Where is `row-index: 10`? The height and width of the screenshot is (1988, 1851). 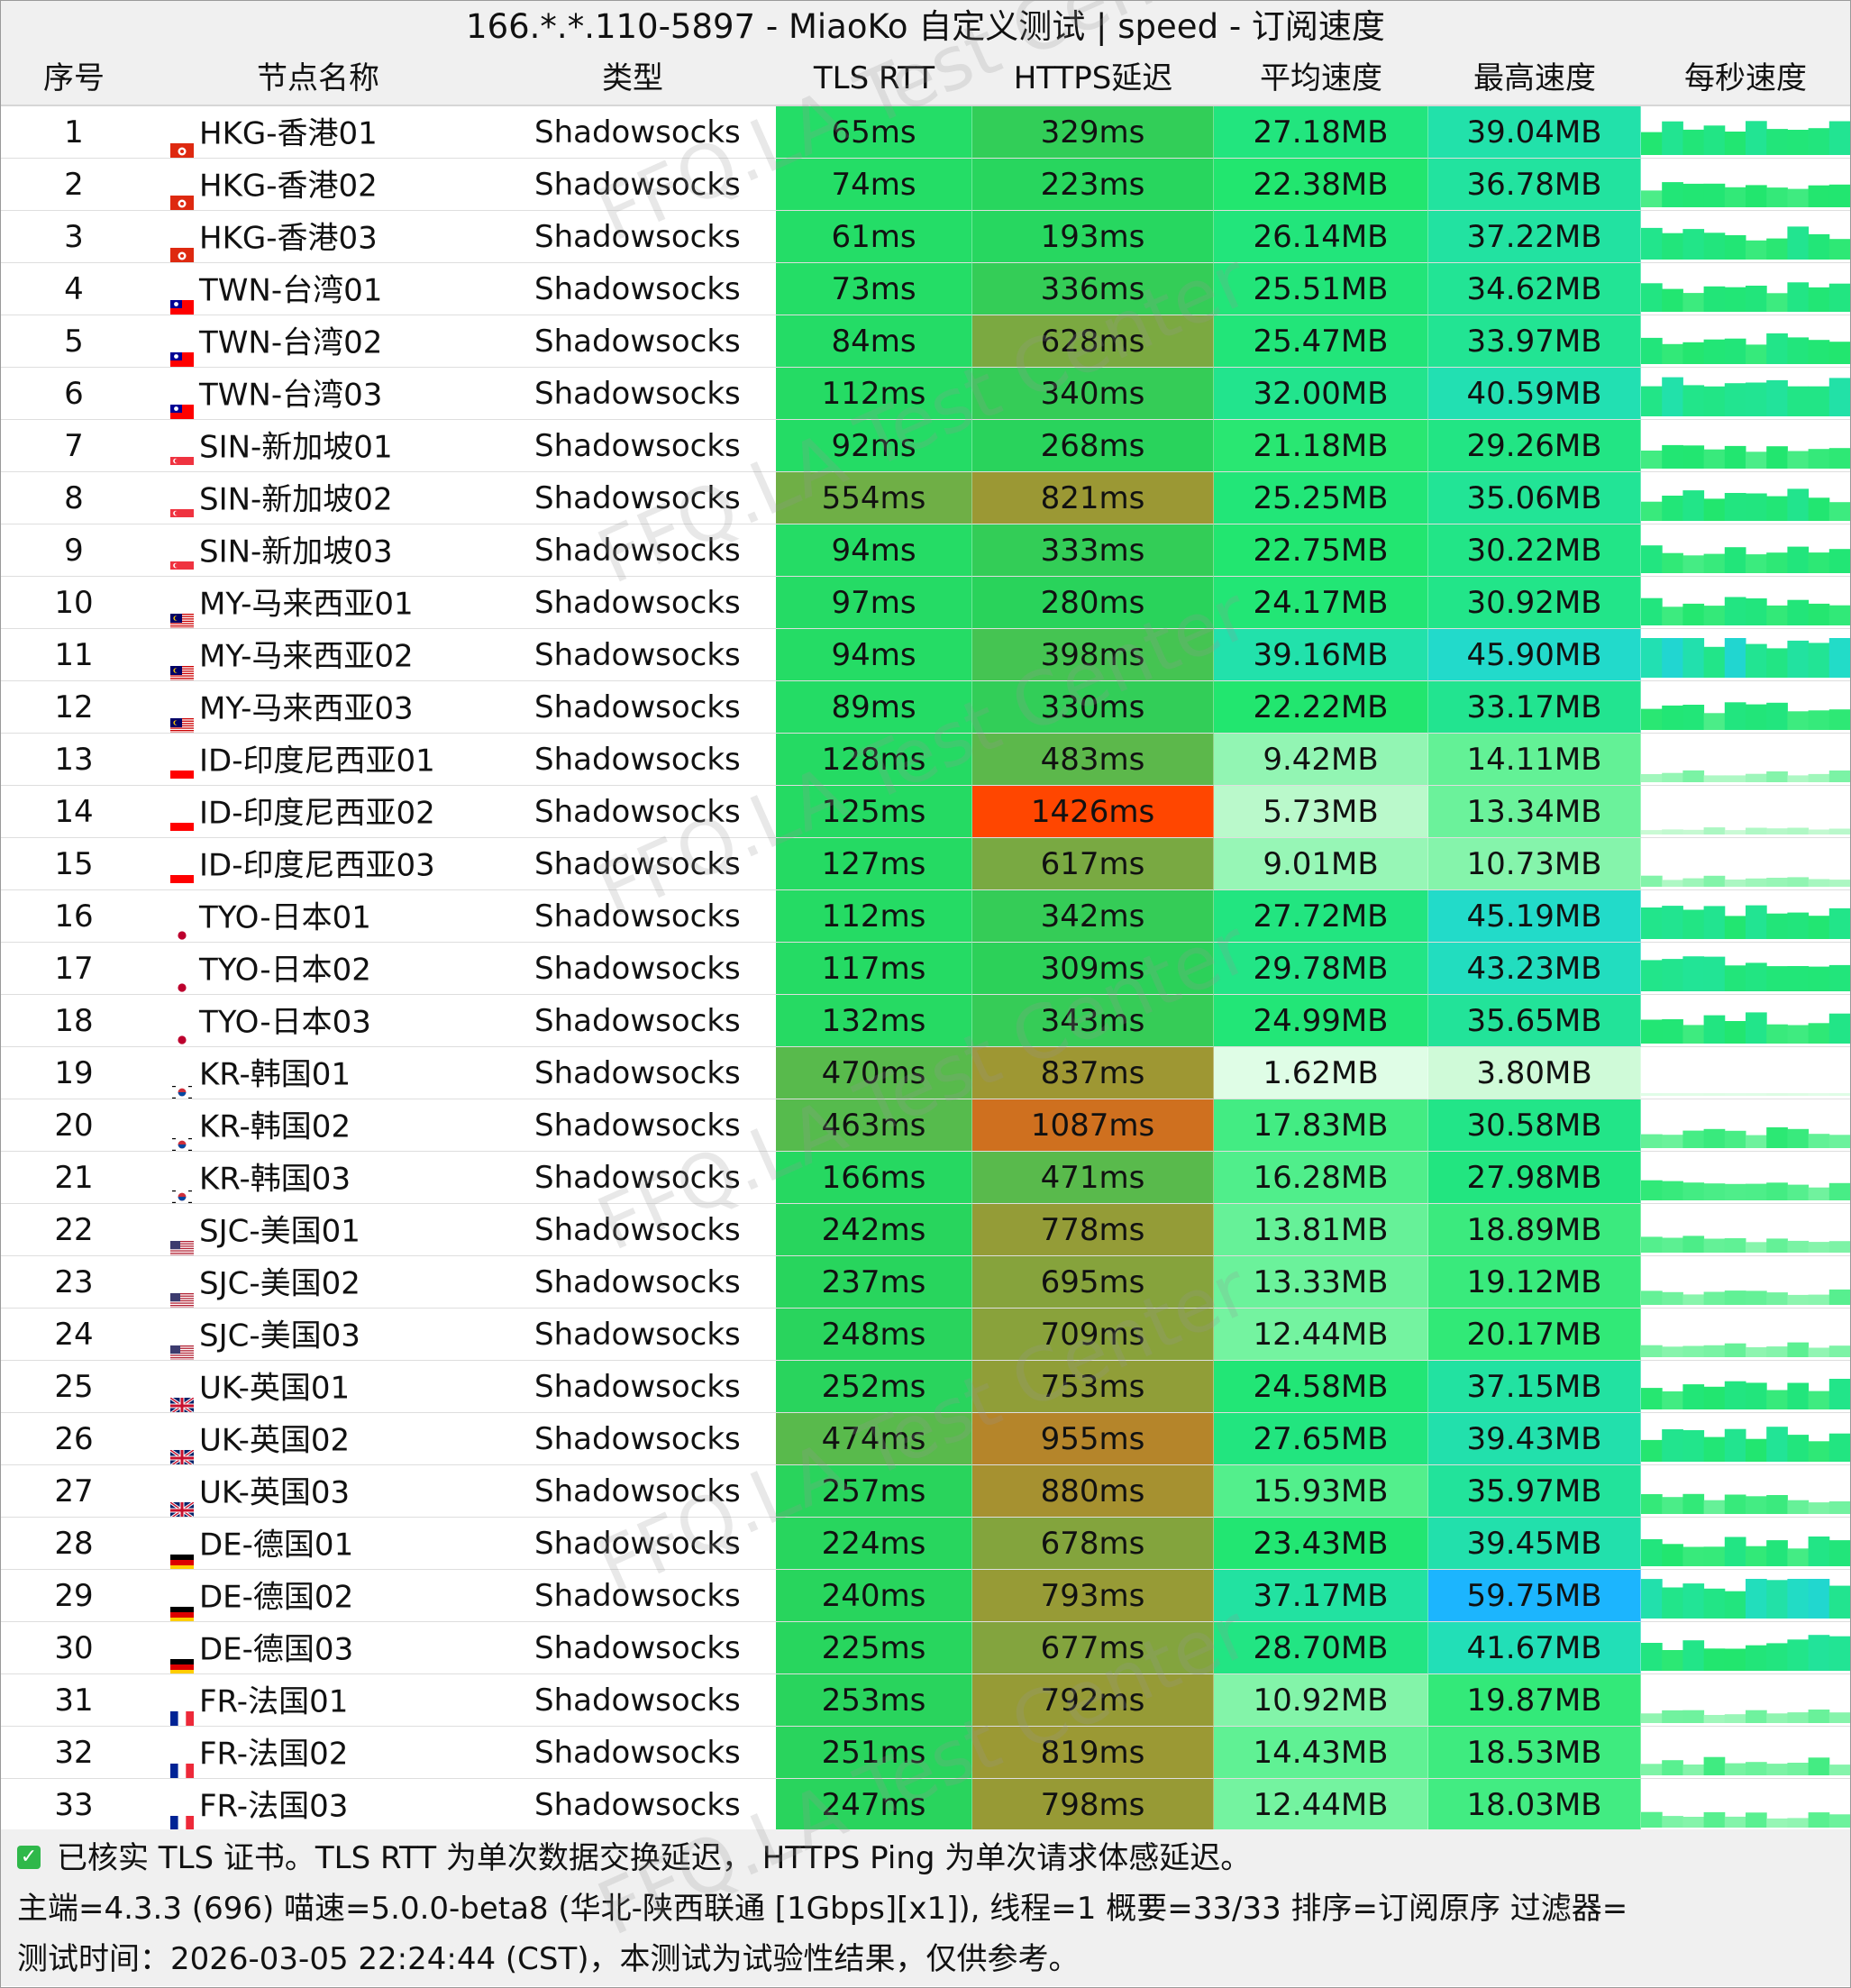
row-index: 10 is located at coordinates (74, 603).